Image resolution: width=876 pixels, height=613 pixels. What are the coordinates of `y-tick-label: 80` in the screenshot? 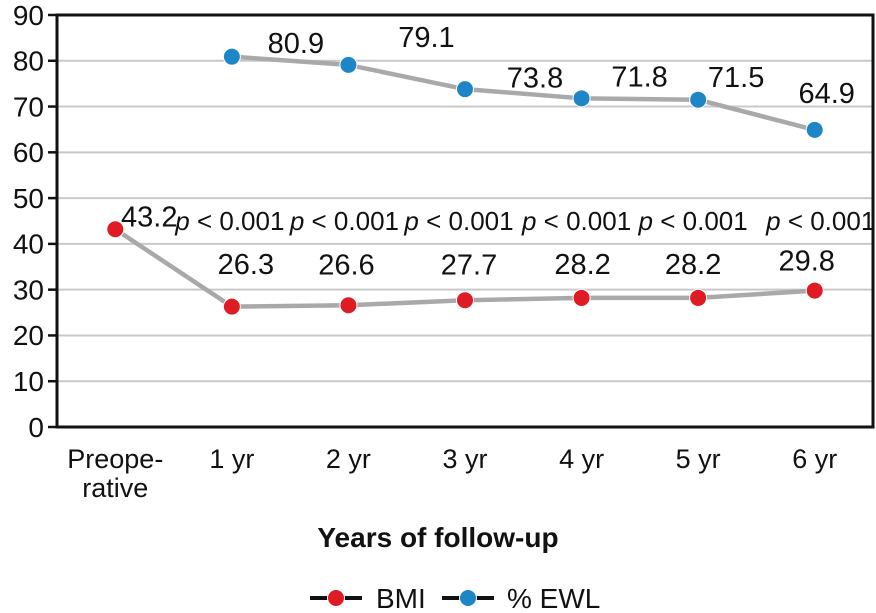 It's located at (28, 61).